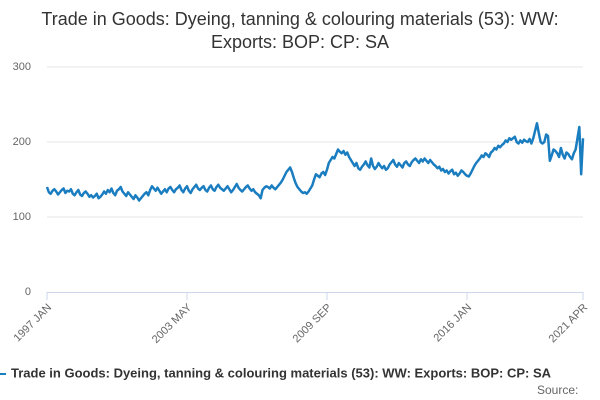  Describe the element at coordinates (33, 323) in the screenshot. I see `x-tick-label: 1997 JAN` at that location.